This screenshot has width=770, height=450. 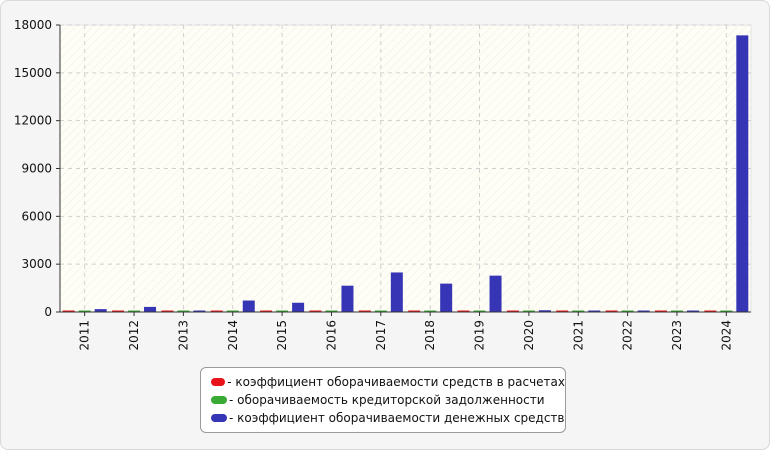 What do you see at coordinates (381, 335) in the screenshot?
I see `x-tick-label: 2017` at bounding box center [381, 335].